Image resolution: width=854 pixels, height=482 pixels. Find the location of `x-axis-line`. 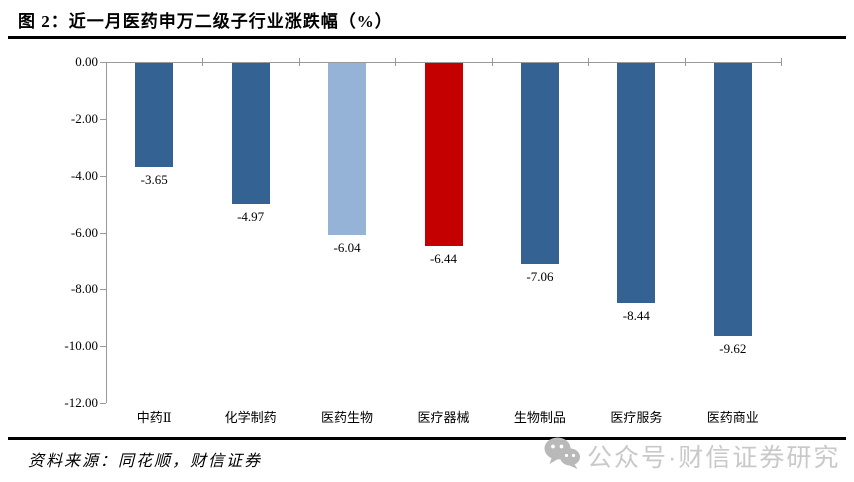

x-axis-line is located at coordinates (443, 62).